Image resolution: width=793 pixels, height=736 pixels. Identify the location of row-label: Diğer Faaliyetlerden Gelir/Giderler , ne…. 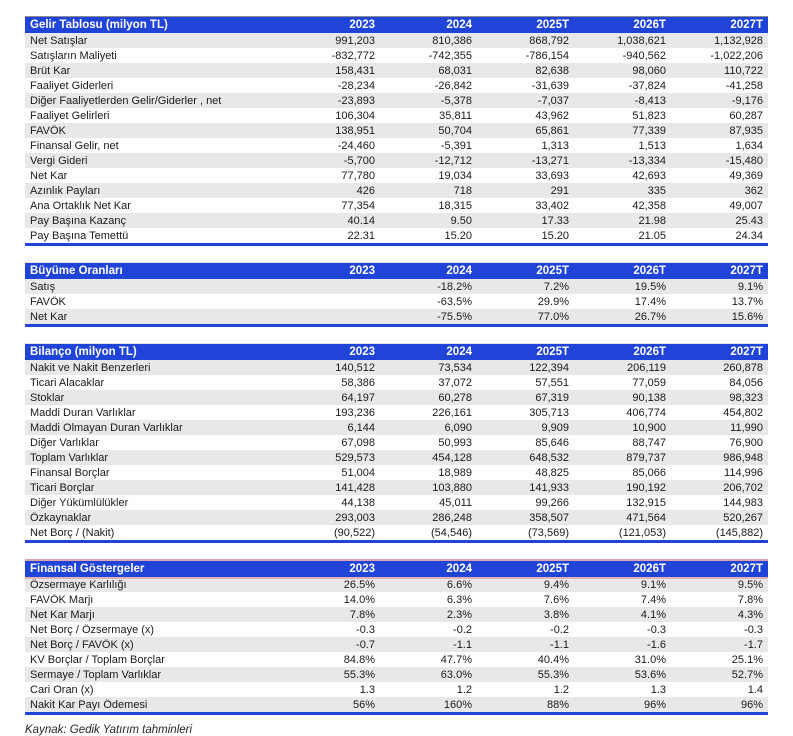
(126, 100).